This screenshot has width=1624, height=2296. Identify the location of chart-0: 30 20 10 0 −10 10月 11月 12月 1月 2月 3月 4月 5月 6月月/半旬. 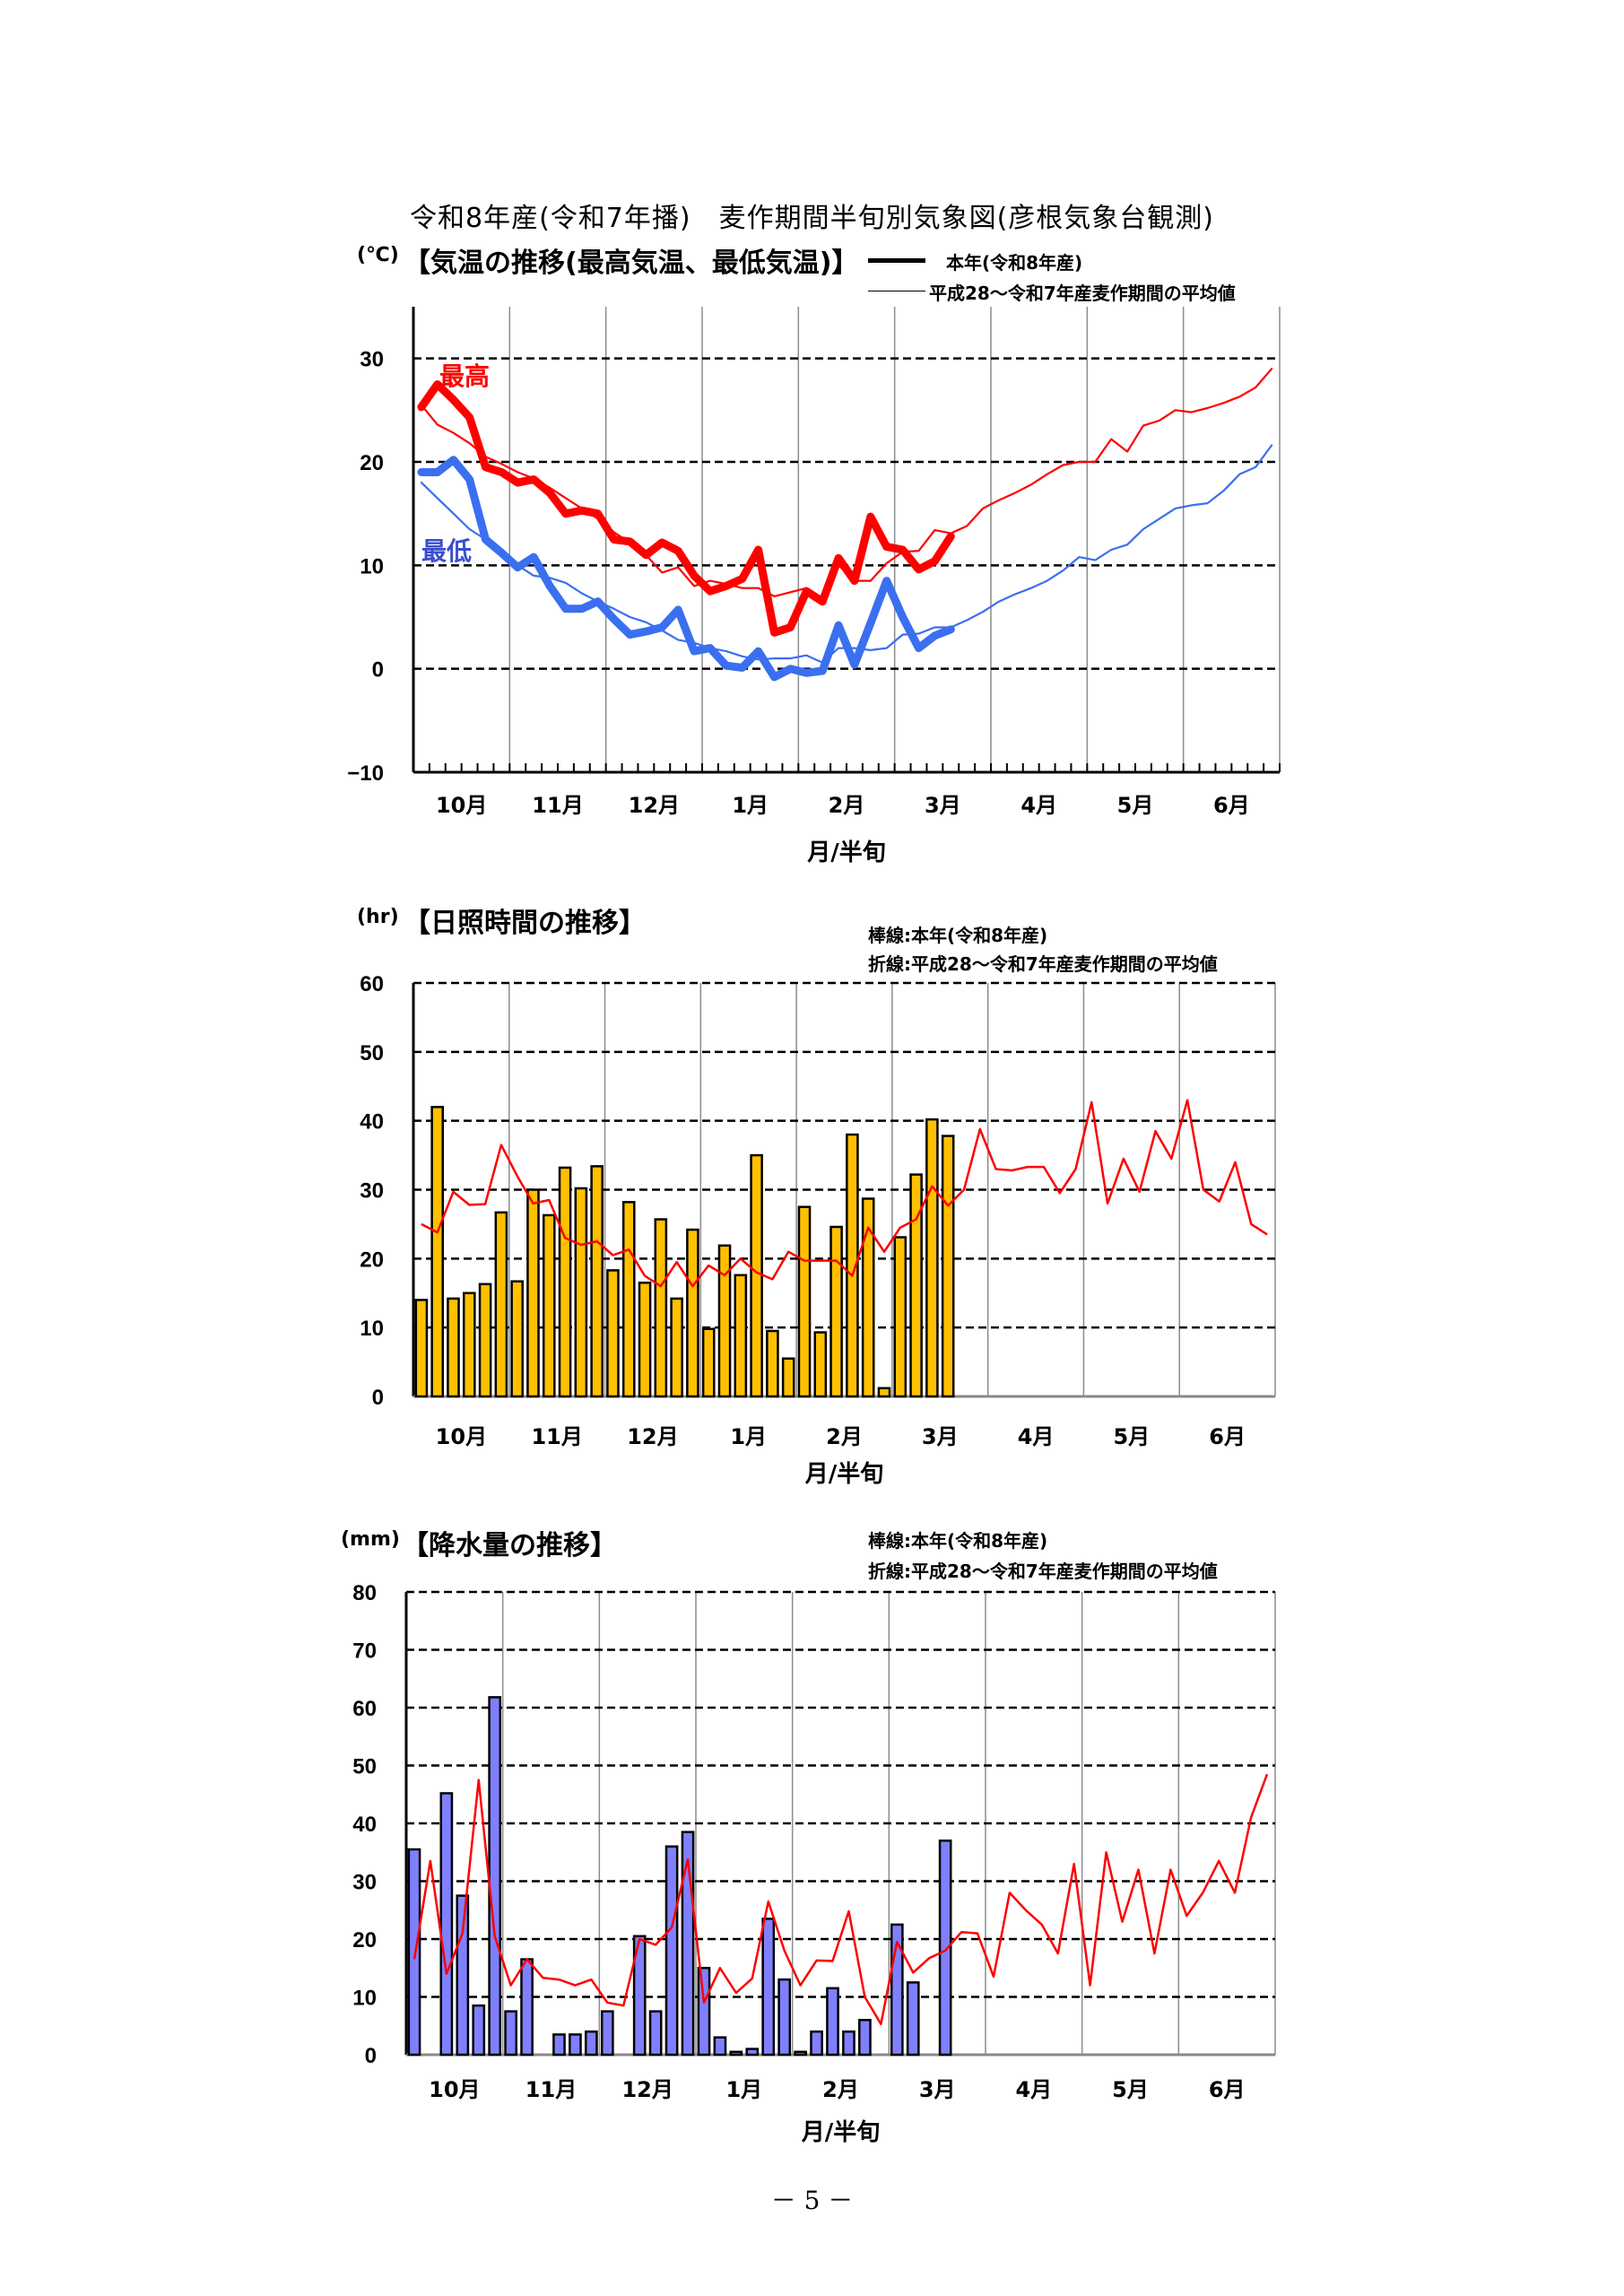
(814, 586).